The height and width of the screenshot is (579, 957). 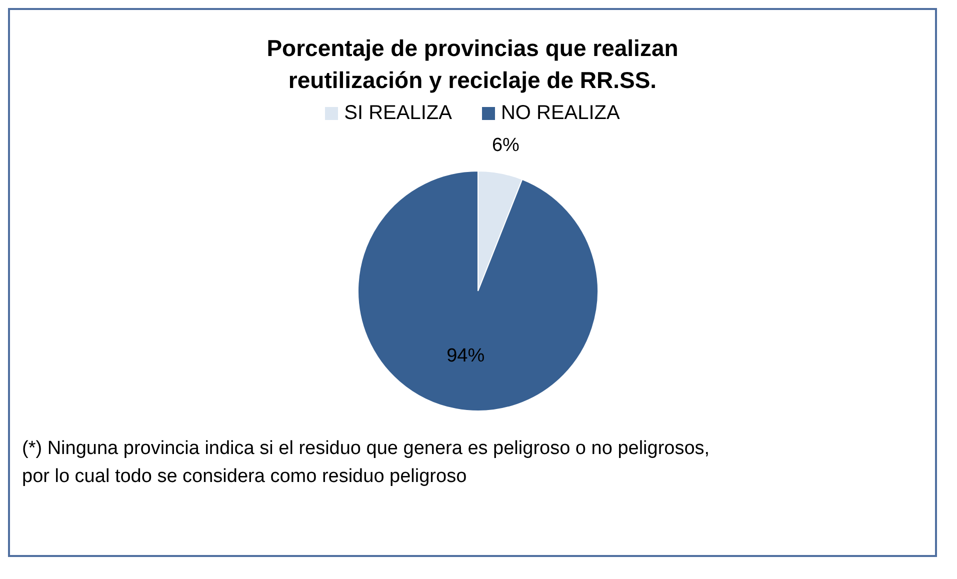 What do you see at coordinates (398, 113) in the screenshot?
I see `legend-label: SI REALIZA` at bounding box center [398, 113].